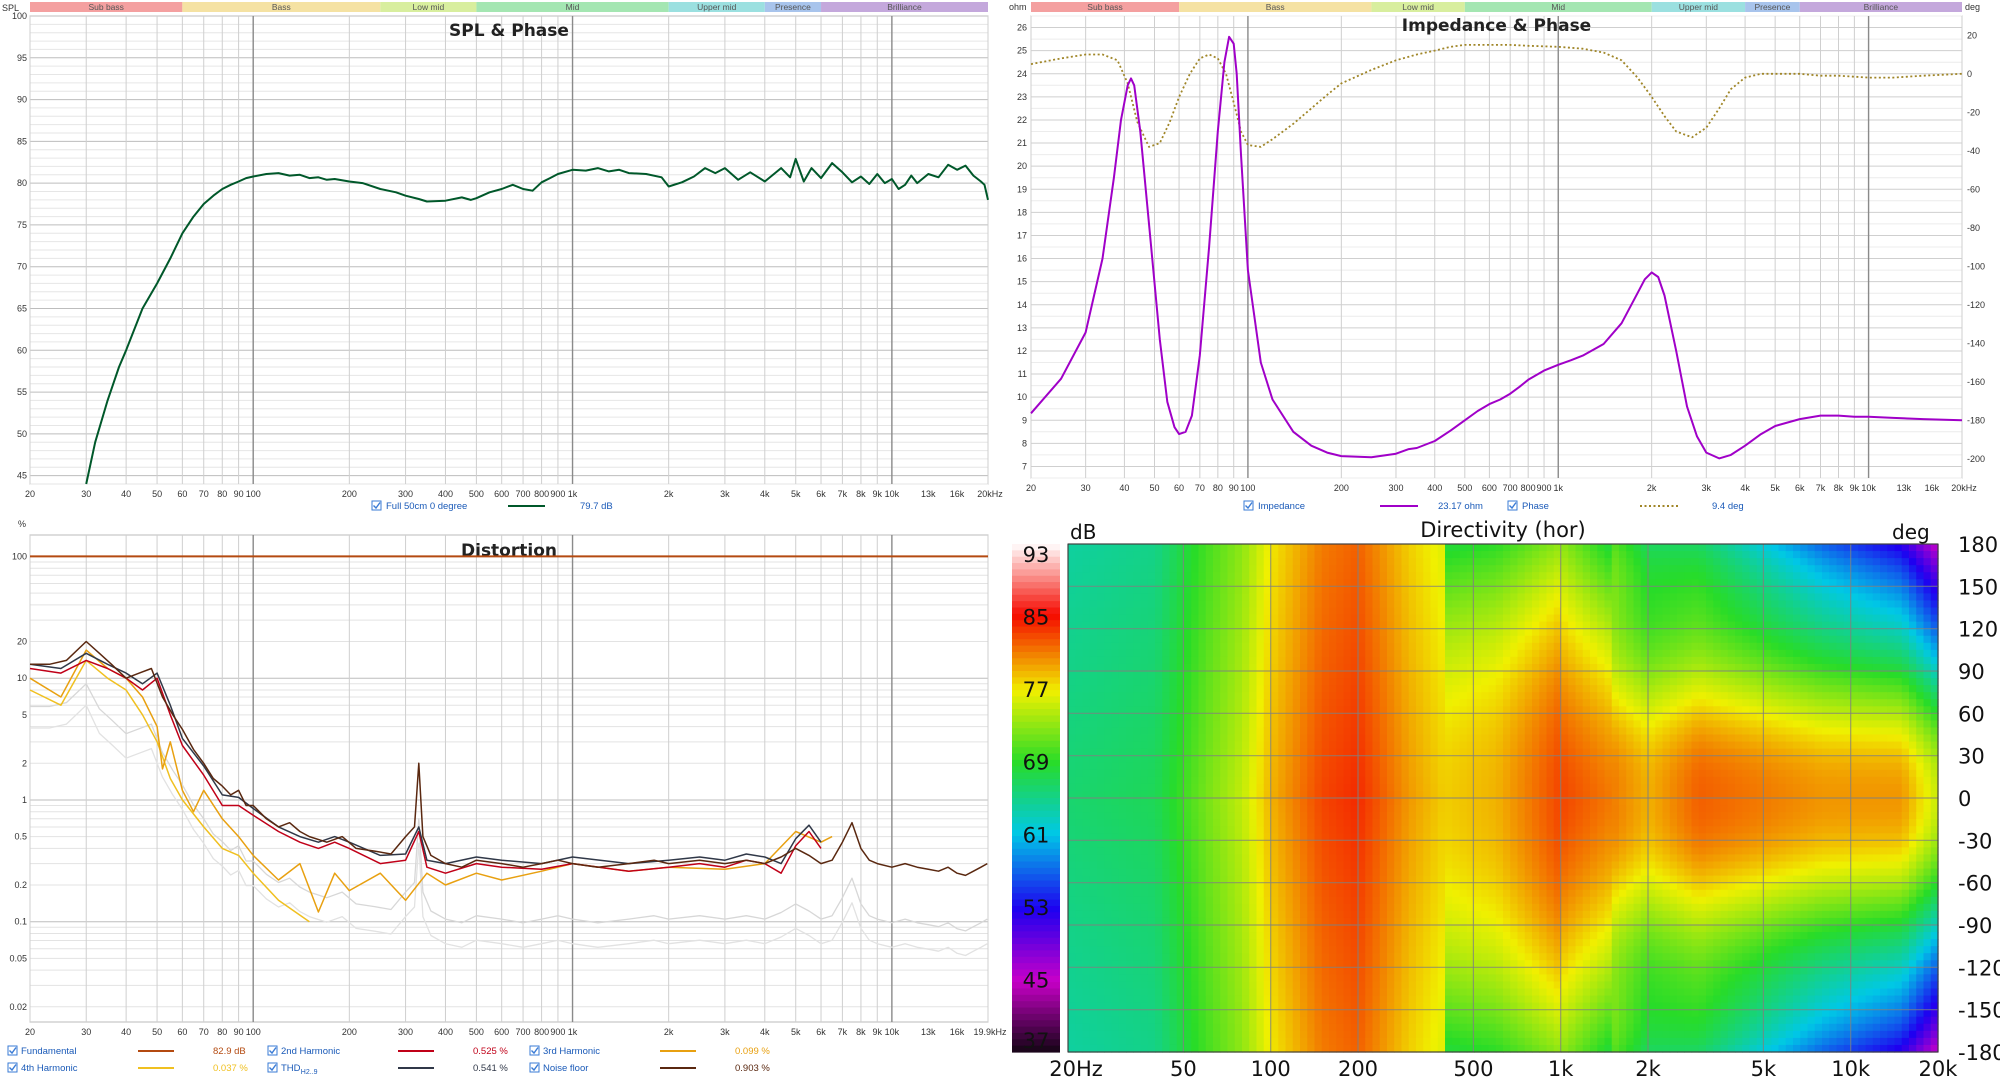 This screenshot has height=1080, width=2000. Describe the element at coordinates (1772, 7) in the screenshot. I see `band-label-5: Presence` at that location.